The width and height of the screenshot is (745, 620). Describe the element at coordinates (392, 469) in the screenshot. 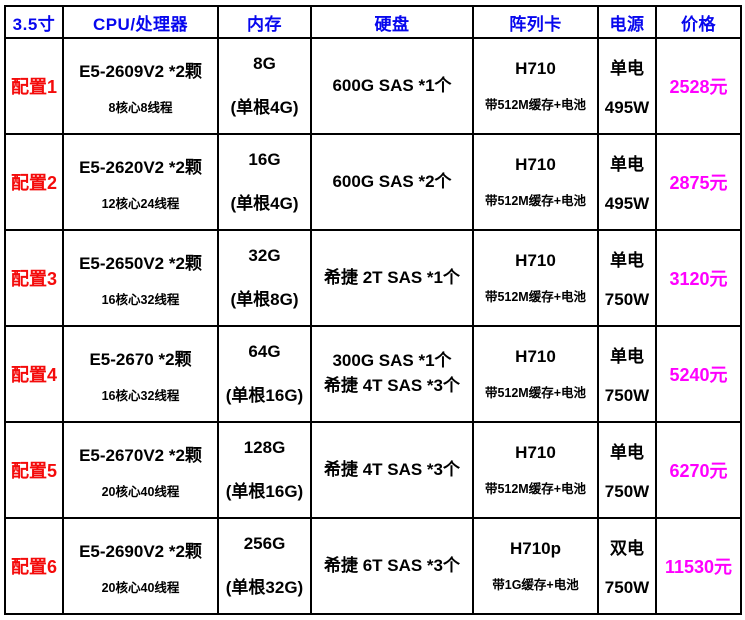

I see `disk-line-1: 希捷 4T SAS *3个` at that location.